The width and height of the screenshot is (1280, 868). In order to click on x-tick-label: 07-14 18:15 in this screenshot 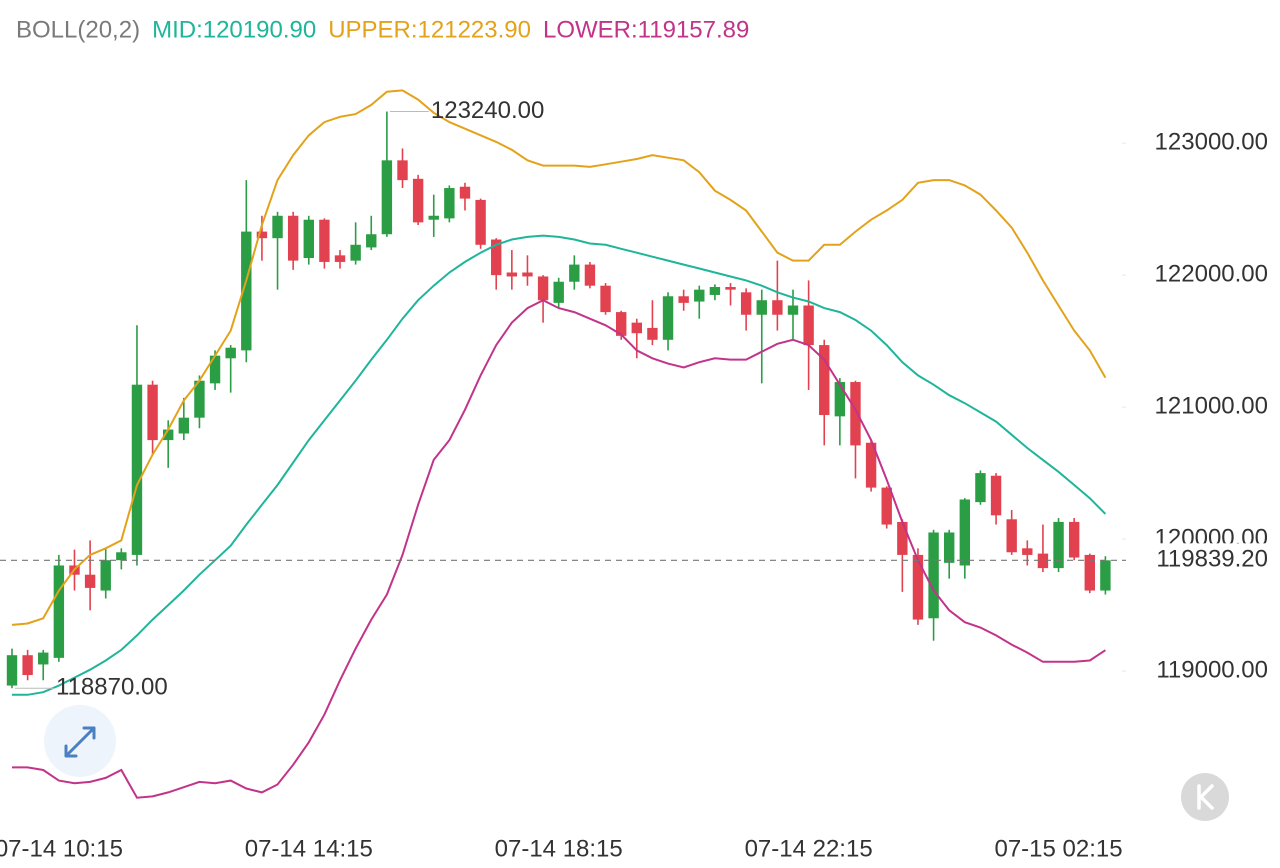, I will do `click(559, 848)`.